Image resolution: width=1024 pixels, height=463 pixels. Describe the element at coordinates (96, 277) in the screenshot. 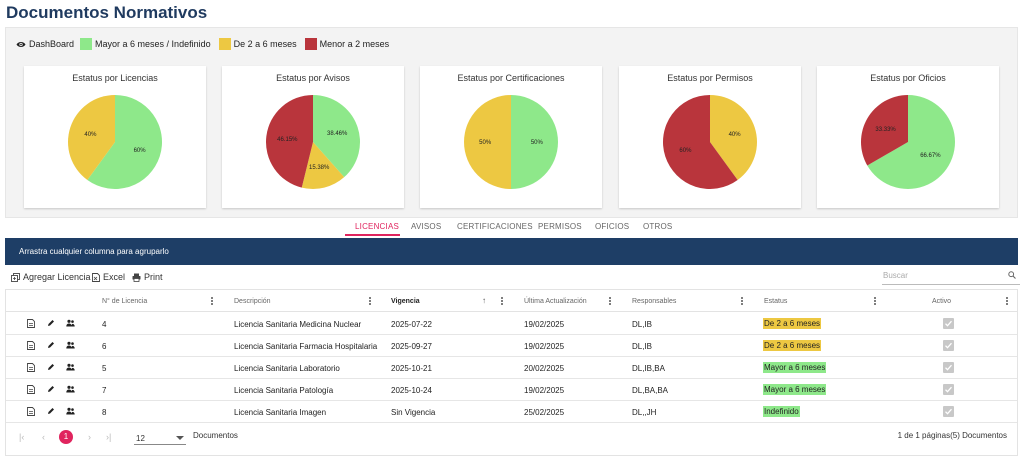

I see `excel-file-icon` at that location.